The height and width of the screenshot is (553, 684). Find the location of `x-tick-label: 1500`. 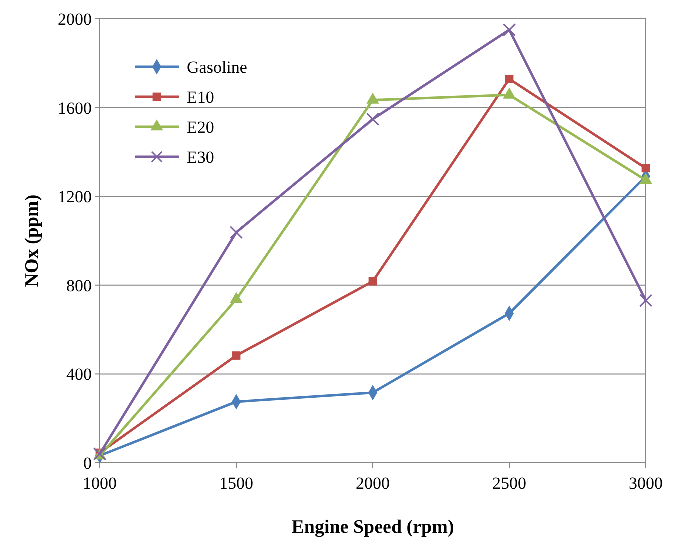

x-tick-label: 1500 is located at coordinates (237, 483).